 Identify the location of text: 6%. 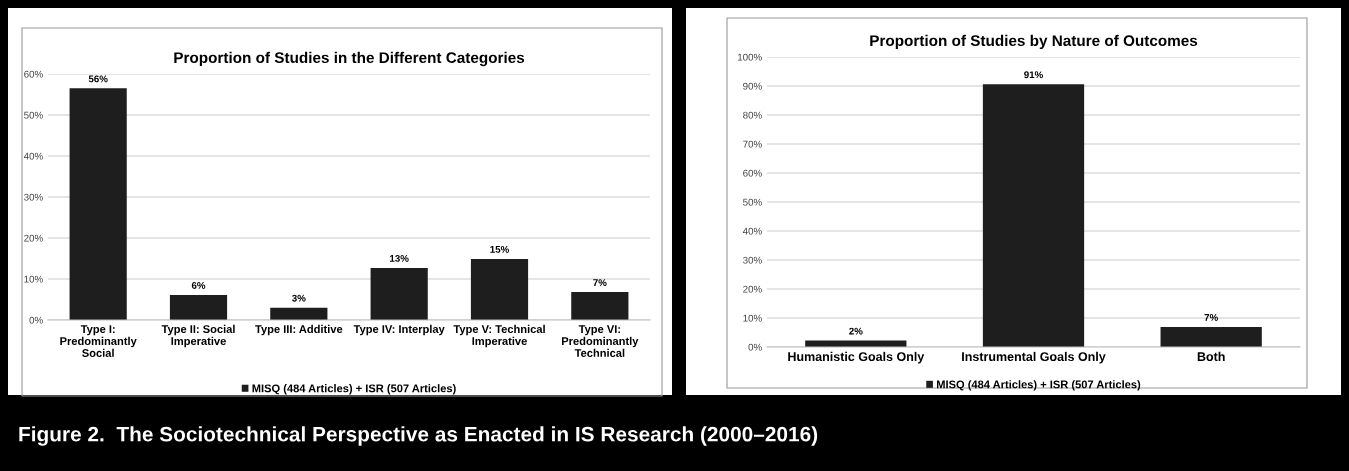
(198, 285).